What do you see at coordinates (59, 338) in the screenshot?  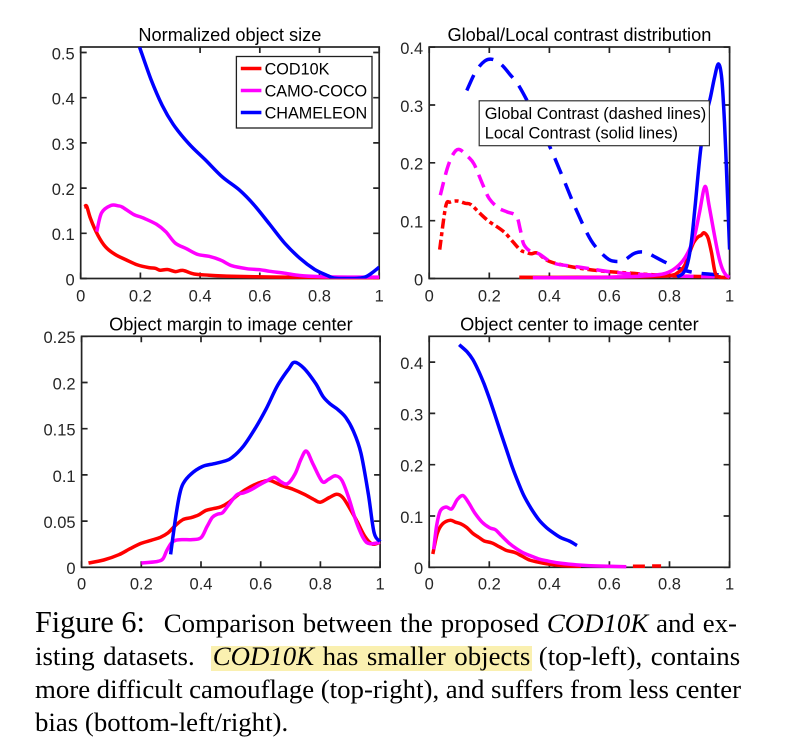 I see `svg-text: 0.25` at bounding box center [59, 338].